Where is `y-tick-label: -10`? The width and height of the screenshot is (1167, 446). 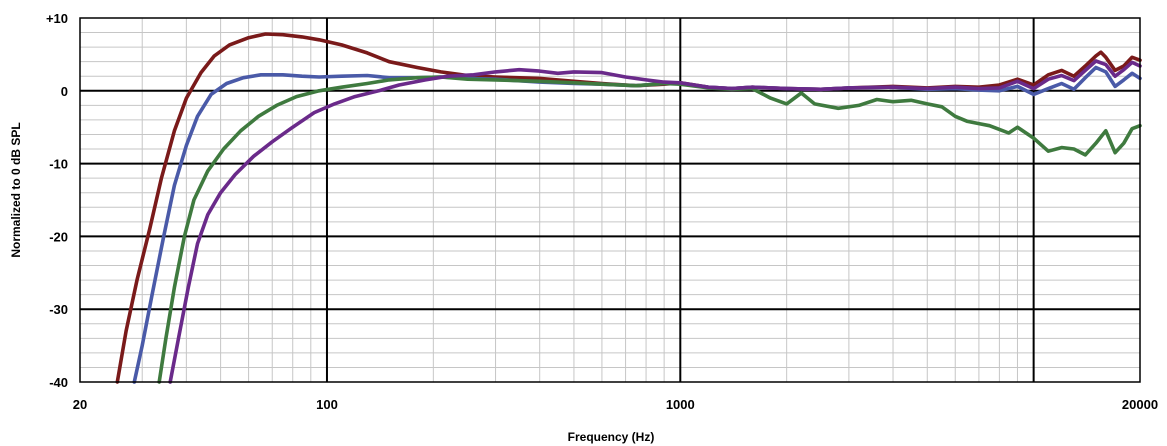 y-tick-label: -10 is located at coordinates (58, 164).